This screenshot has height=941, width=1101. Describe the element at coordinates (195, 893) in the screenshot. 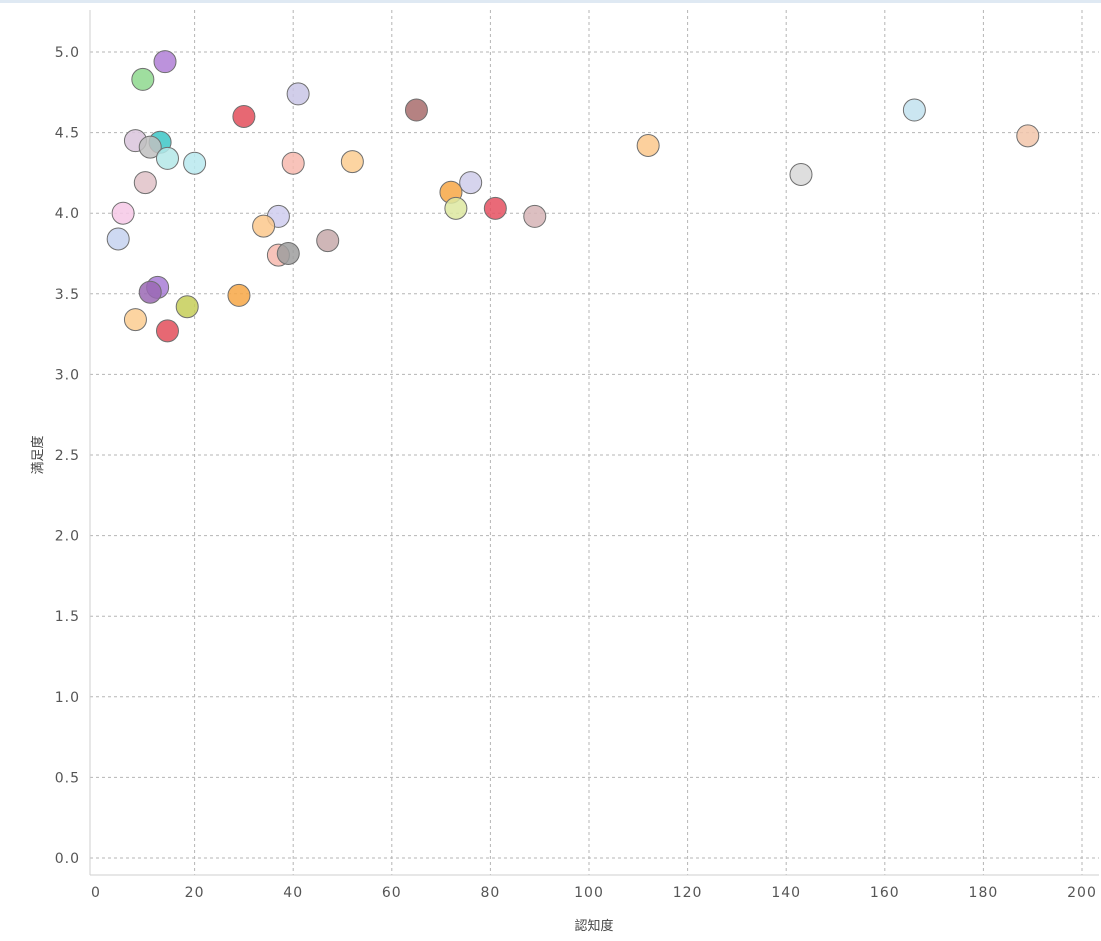

I see `x-tick-label: 20` at that location.